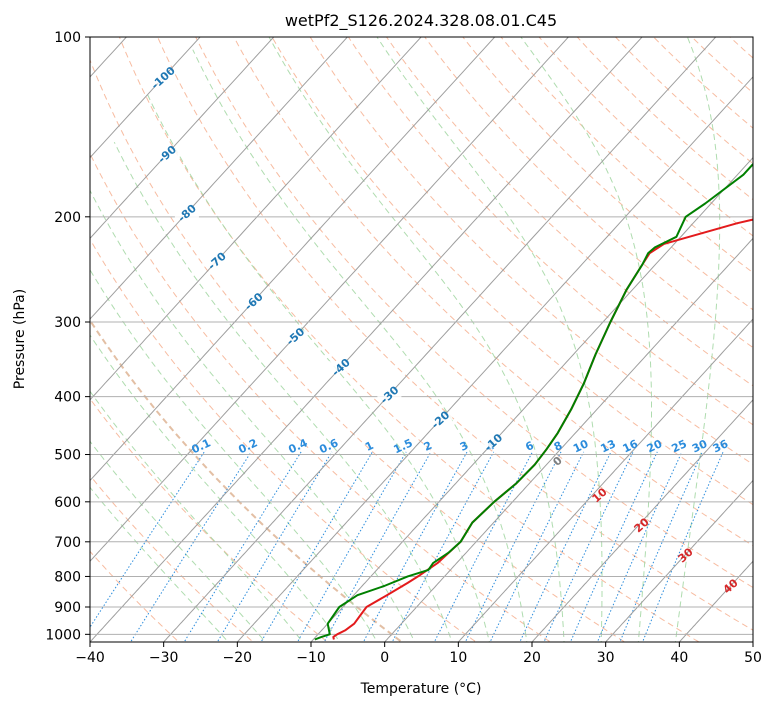 The width and height of the screenshot is (775, 708). Describe the element at coordinates (753, 658) in the screenshot. I see `x-tick-label: 50` at that location.